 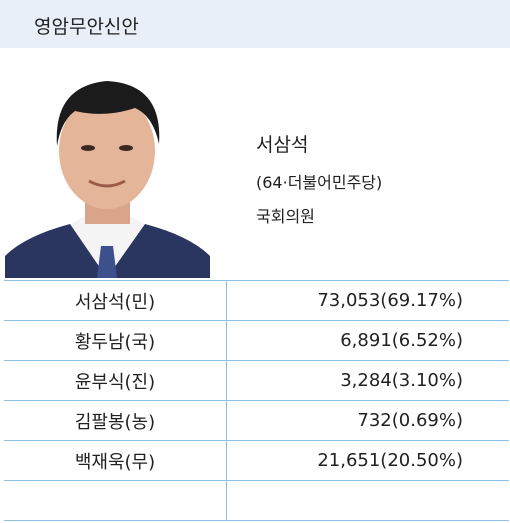 I want to click on result-row: 서삼석(민) 73,053(69.17%), so click(x=256, y=300).